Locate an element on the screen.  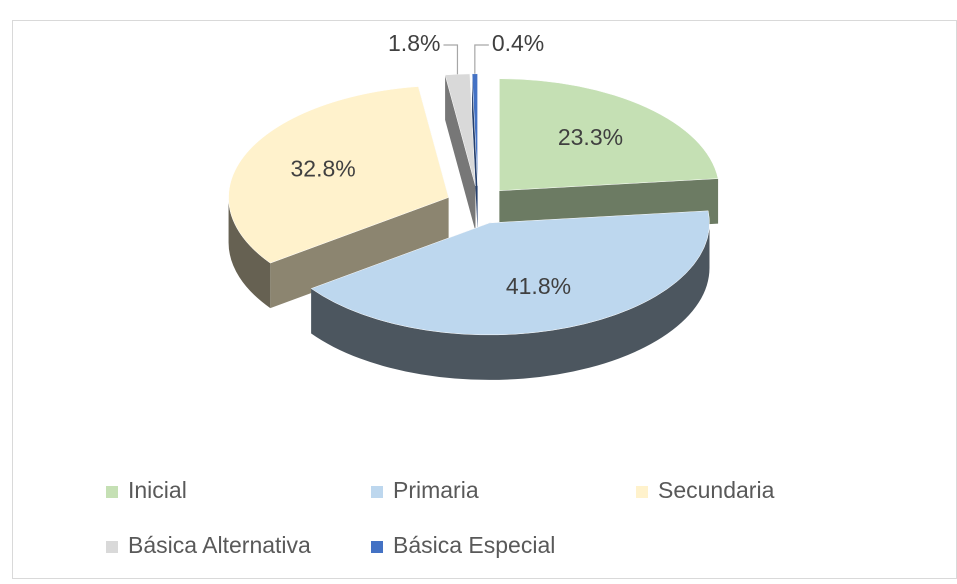
data-label: 23.3% is located at coordinates (590, 137).